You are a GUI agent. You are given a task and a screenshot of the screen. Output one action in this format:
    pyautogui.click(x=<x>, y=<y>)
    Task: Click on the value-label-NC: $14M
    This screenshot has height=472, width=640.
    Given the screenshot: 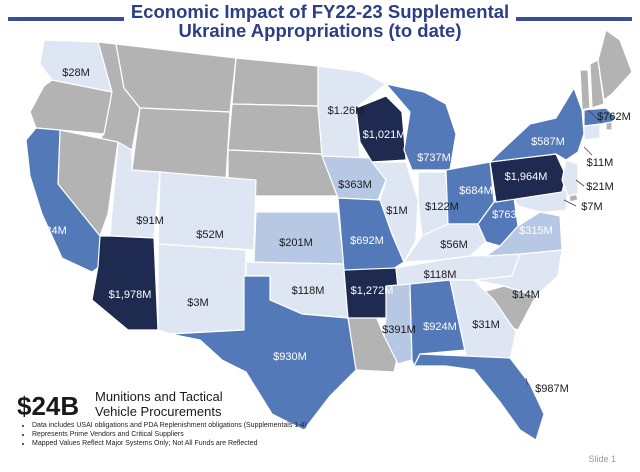 What is the action you would take?
    pyautogui.click(x=526, y=295)
    